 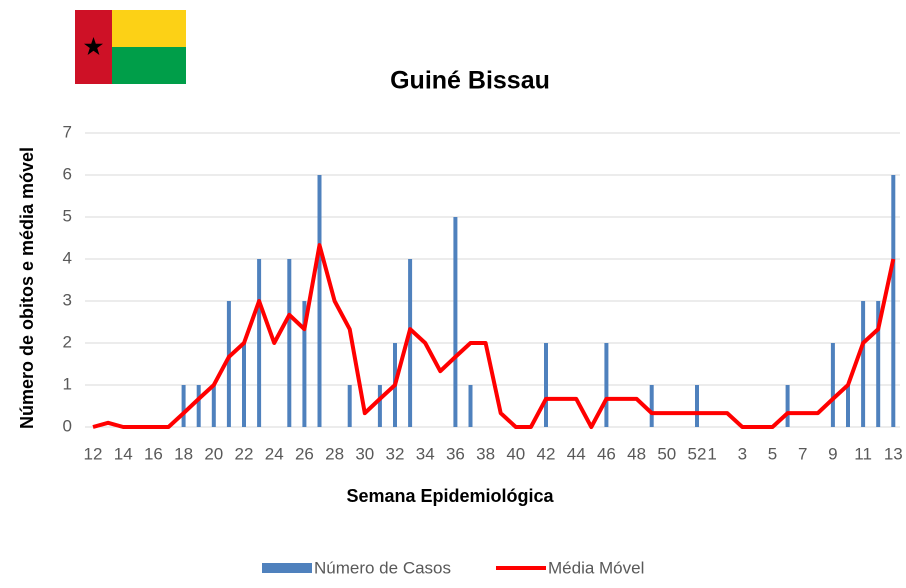 What do you see at coordinates (364, 453) in the screenshot?
I see `x-tick-label: 30` at bounding box center [364, 453].